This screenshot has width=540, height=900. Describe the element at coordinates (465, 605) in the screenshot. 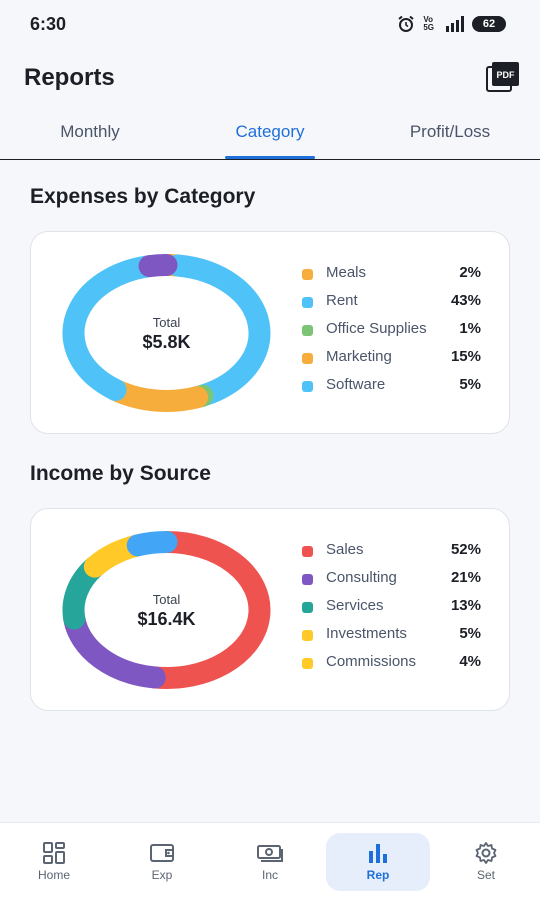

I see `legend-percent: 13%` at that location.